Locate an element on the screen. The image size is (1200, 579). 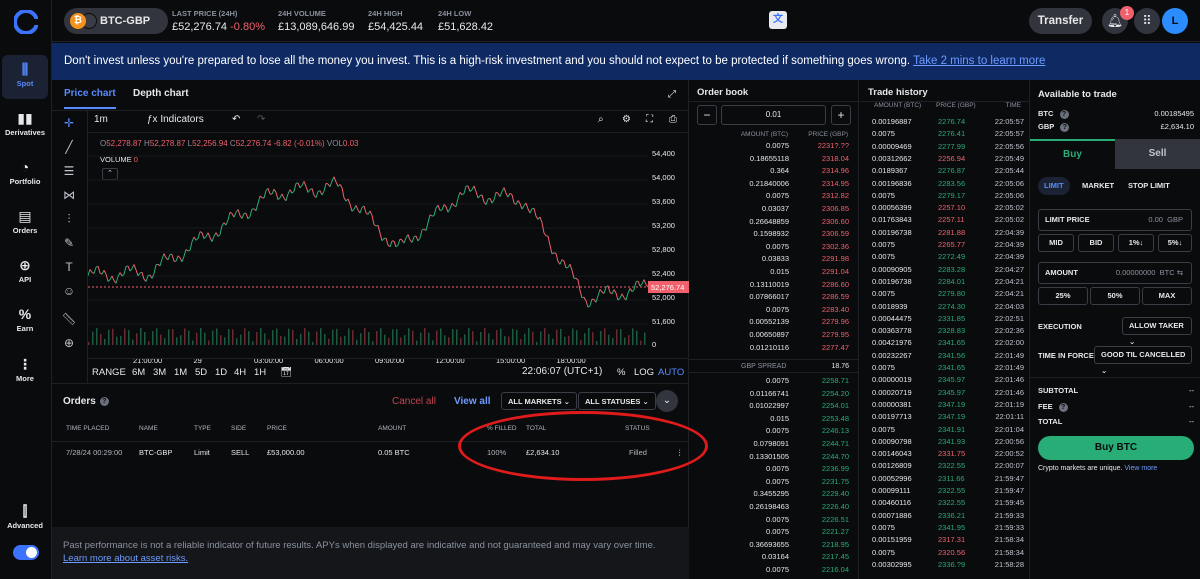
decrease-step-button: − is located at coordinates (707, 115).